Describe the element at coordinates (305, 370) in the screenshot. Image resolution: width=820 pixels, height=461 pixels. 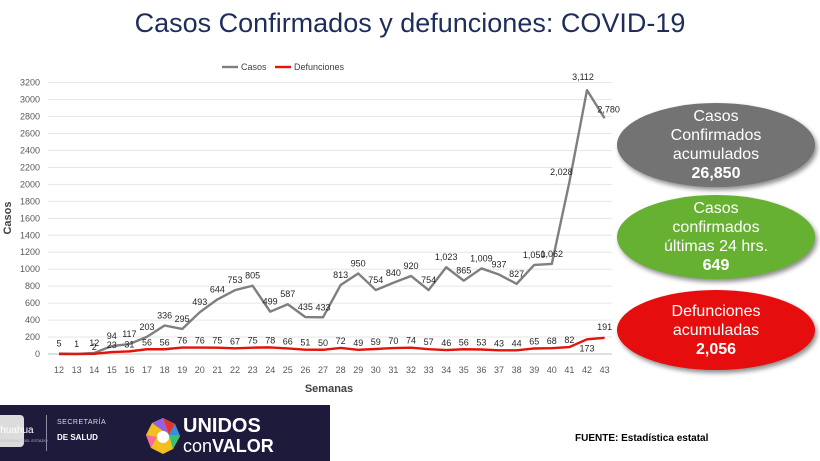
I see `x-tick-label: 26` at that location.